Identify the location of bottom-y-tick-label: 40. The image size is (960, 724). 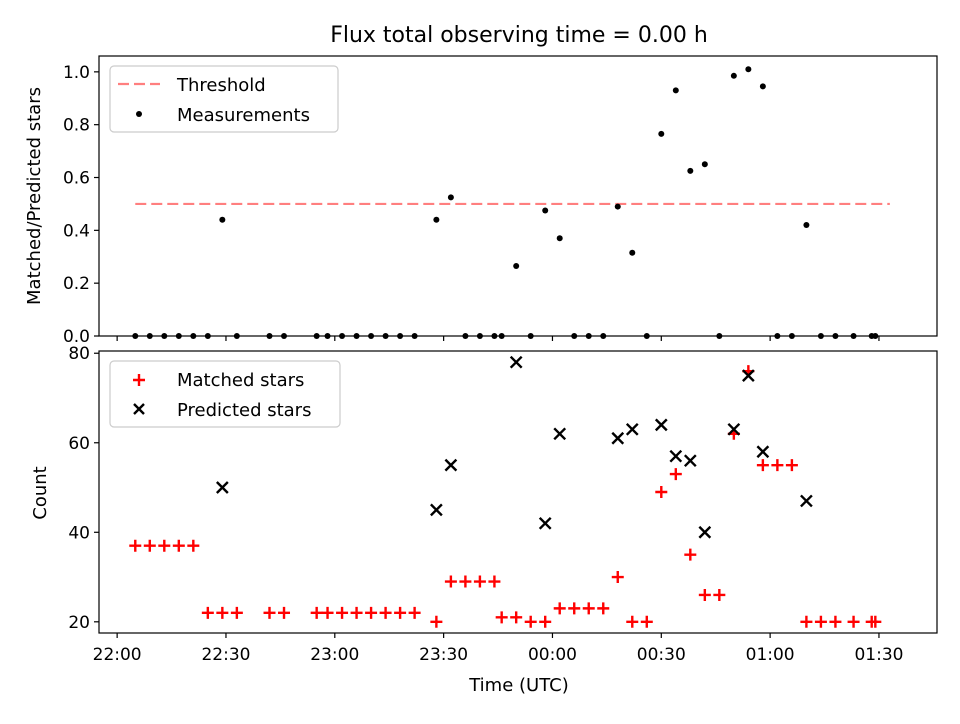
(79, 533).